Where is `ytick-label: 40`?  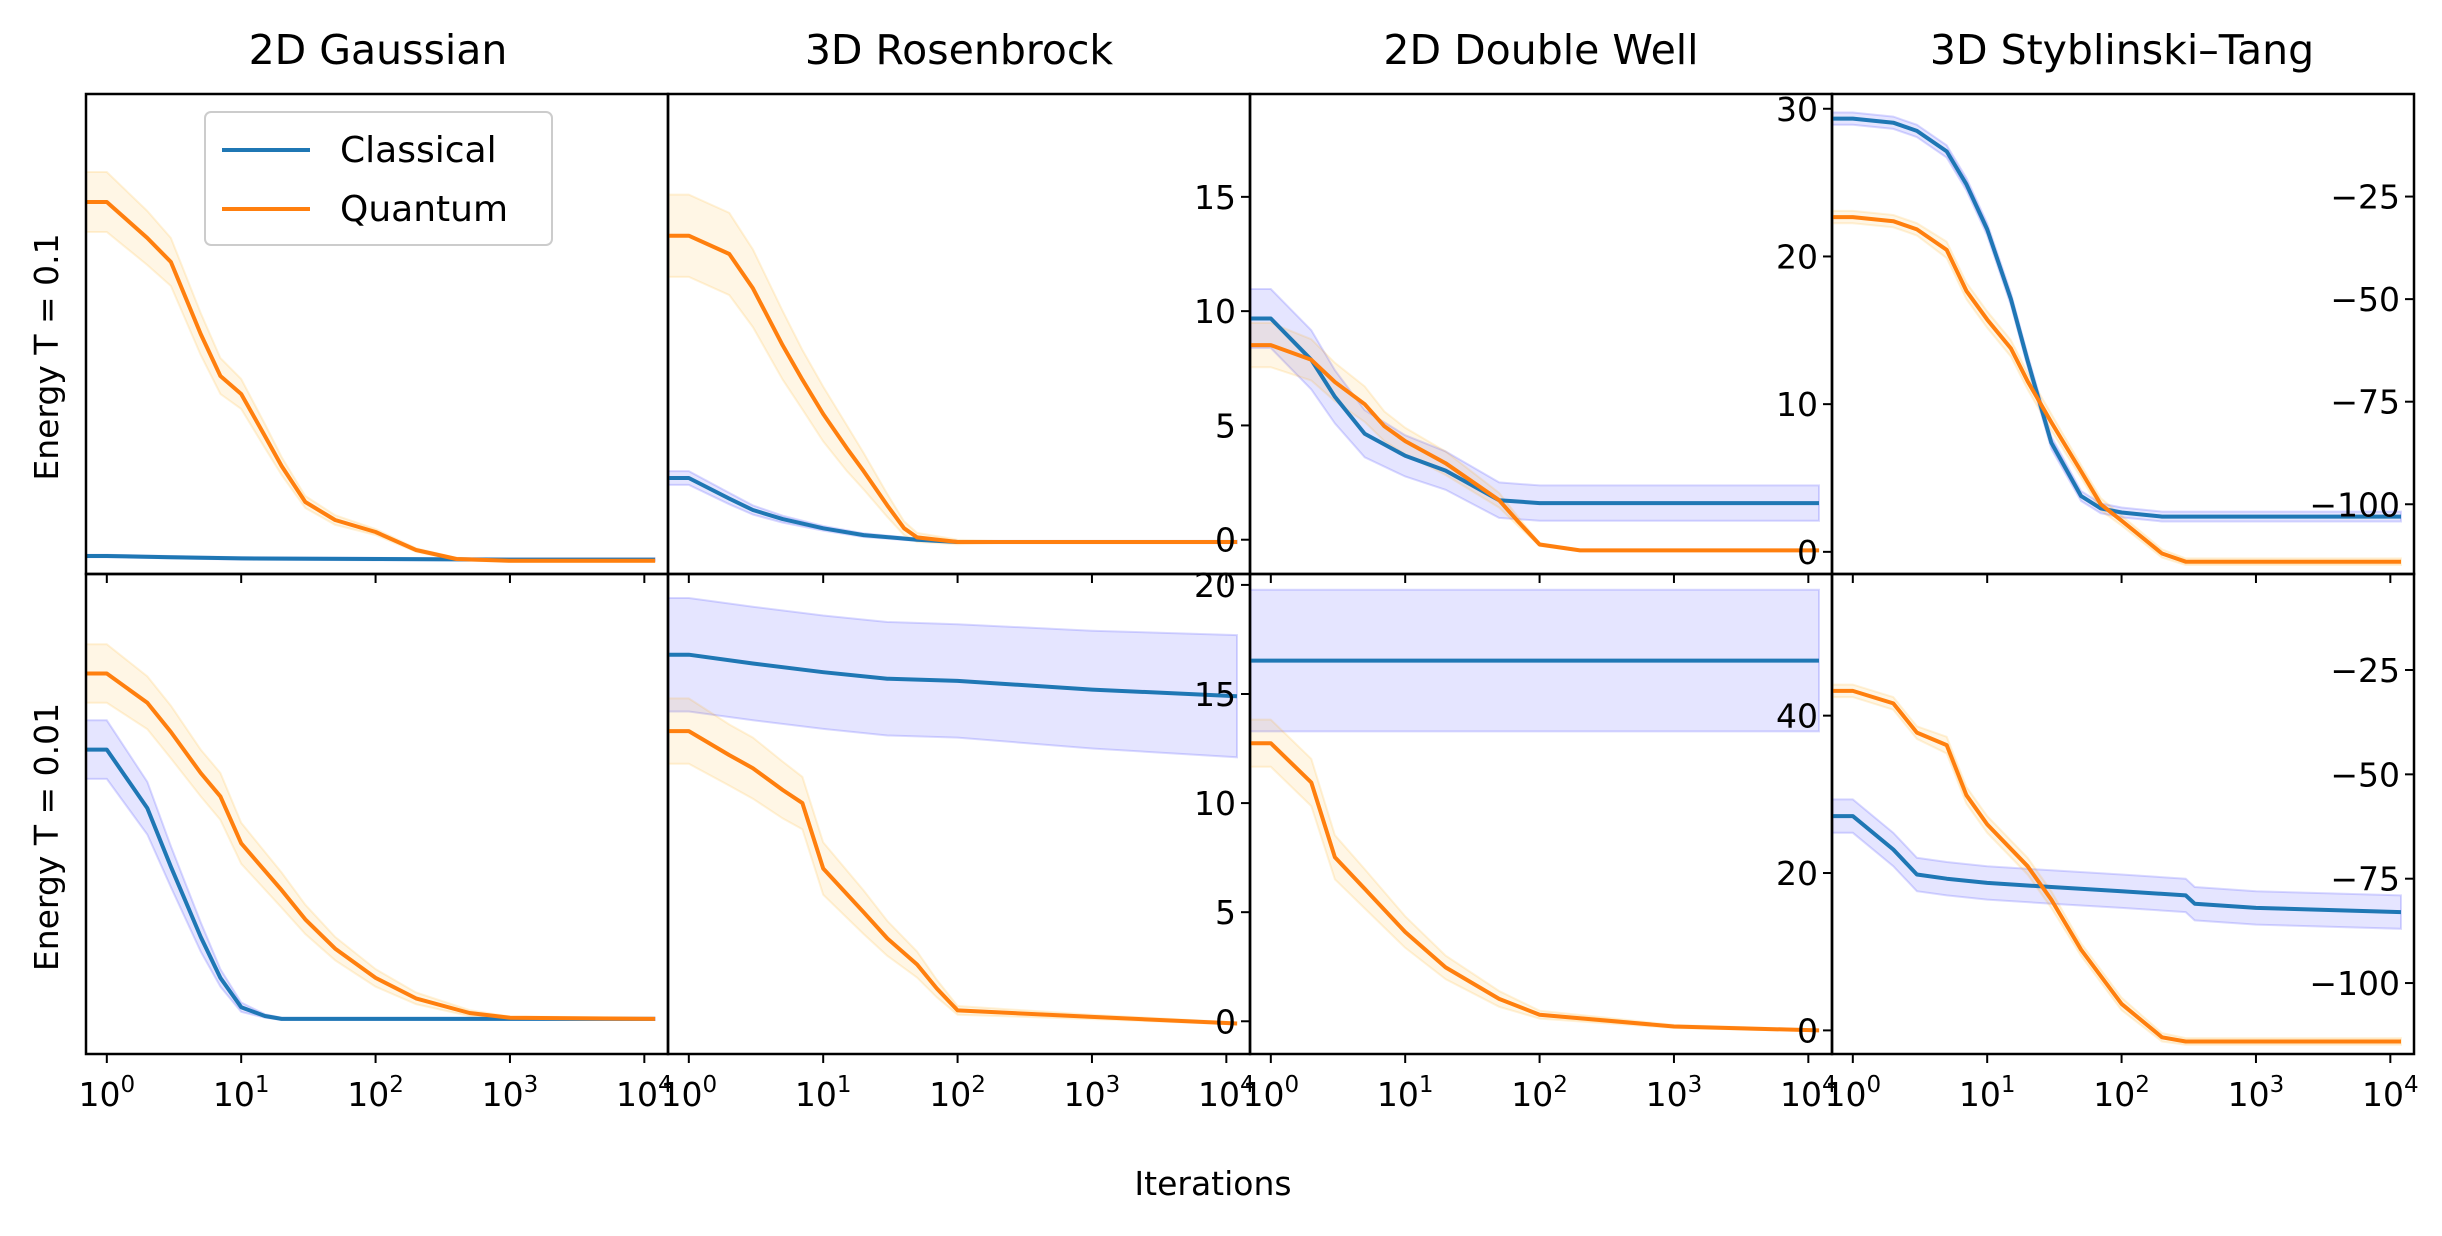 ytick-label: 40 is located at coordinates (1797, 716).